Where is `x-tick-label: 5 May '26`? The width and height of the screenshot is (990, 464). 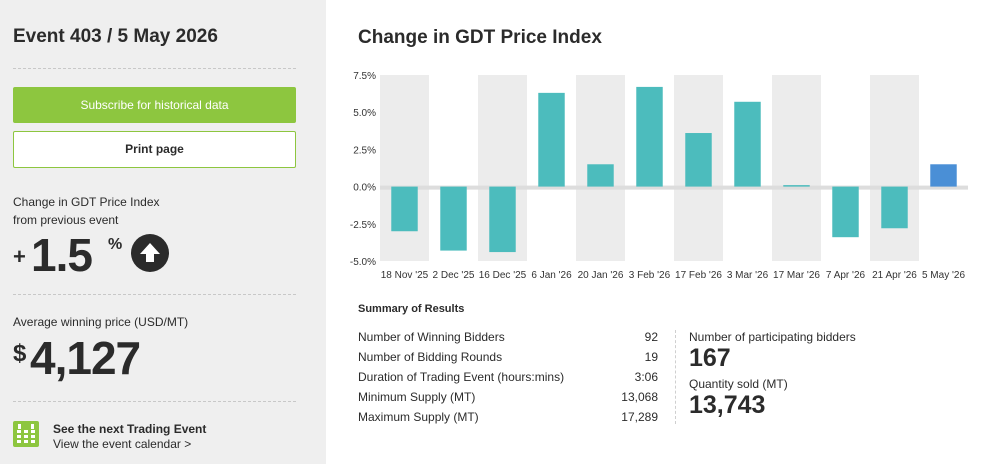
x-tick-label: 5 May '26 is located at coordinates (943, 275).